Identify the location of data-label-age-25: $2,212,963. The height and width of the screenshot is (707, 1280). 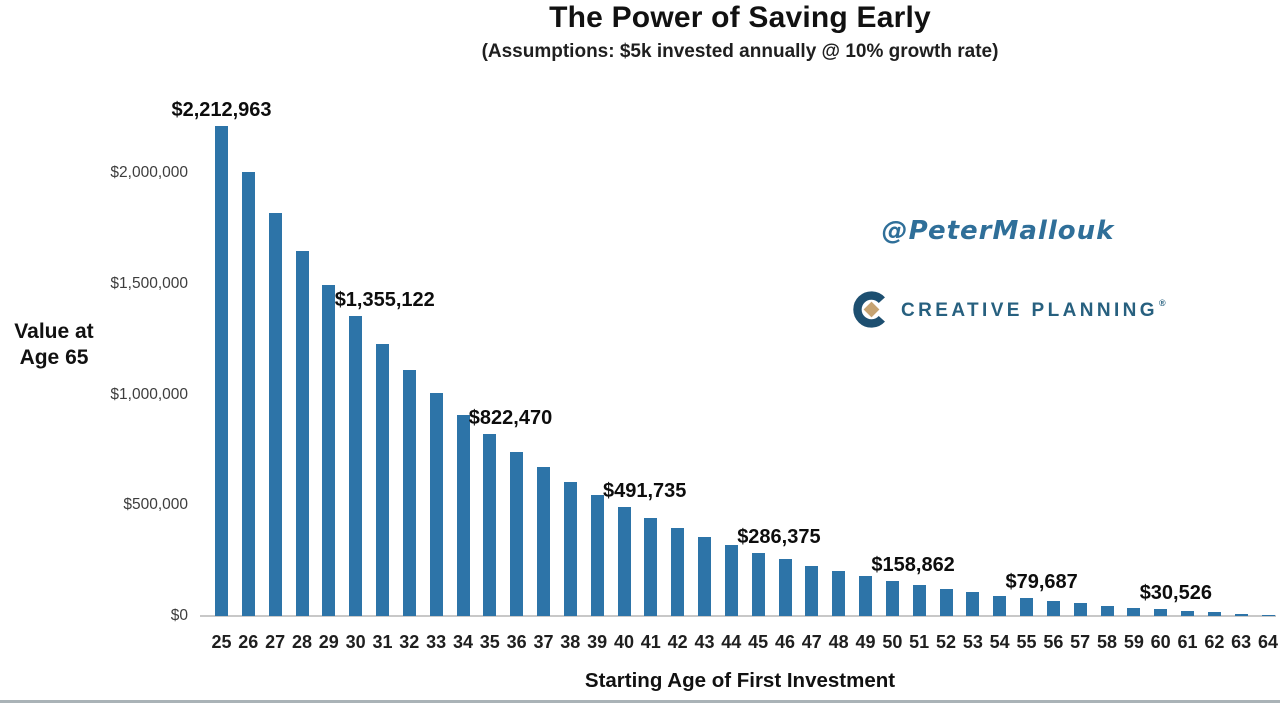
(221, 110).